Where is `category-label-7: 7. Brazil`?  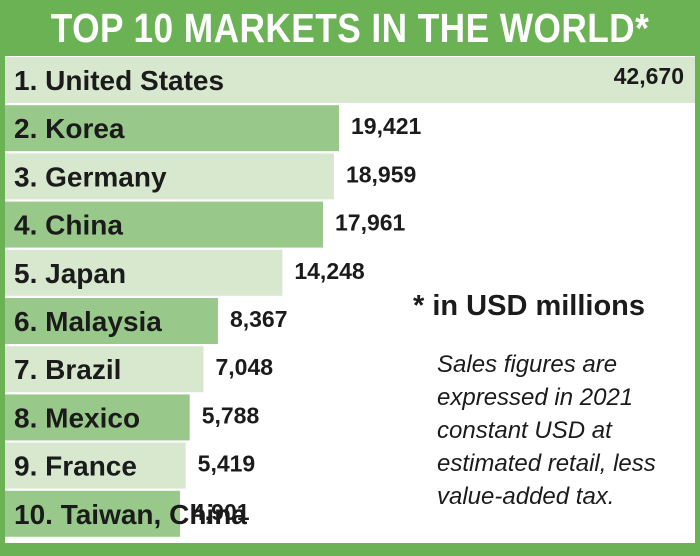
category-label-7: 7. Brazil is located at coordinates (67, 369).